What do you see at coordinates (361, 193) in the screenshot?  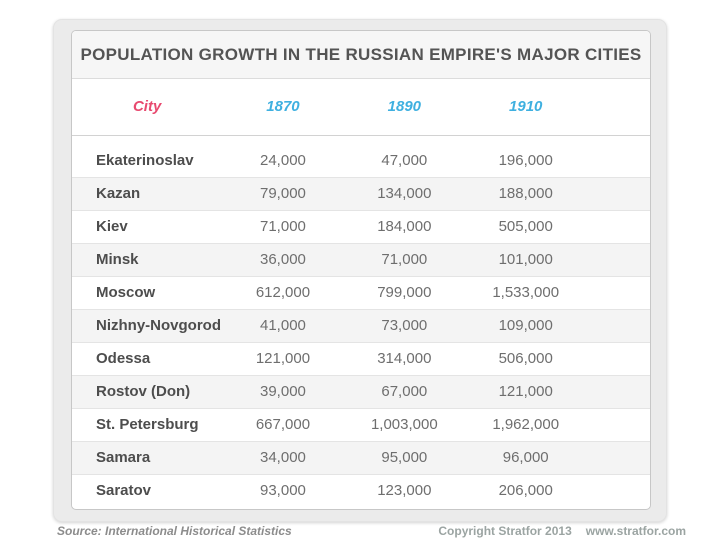 I see `table-row: Kazan 79,000 134,000 188,000` at bounding box center [361, 193].